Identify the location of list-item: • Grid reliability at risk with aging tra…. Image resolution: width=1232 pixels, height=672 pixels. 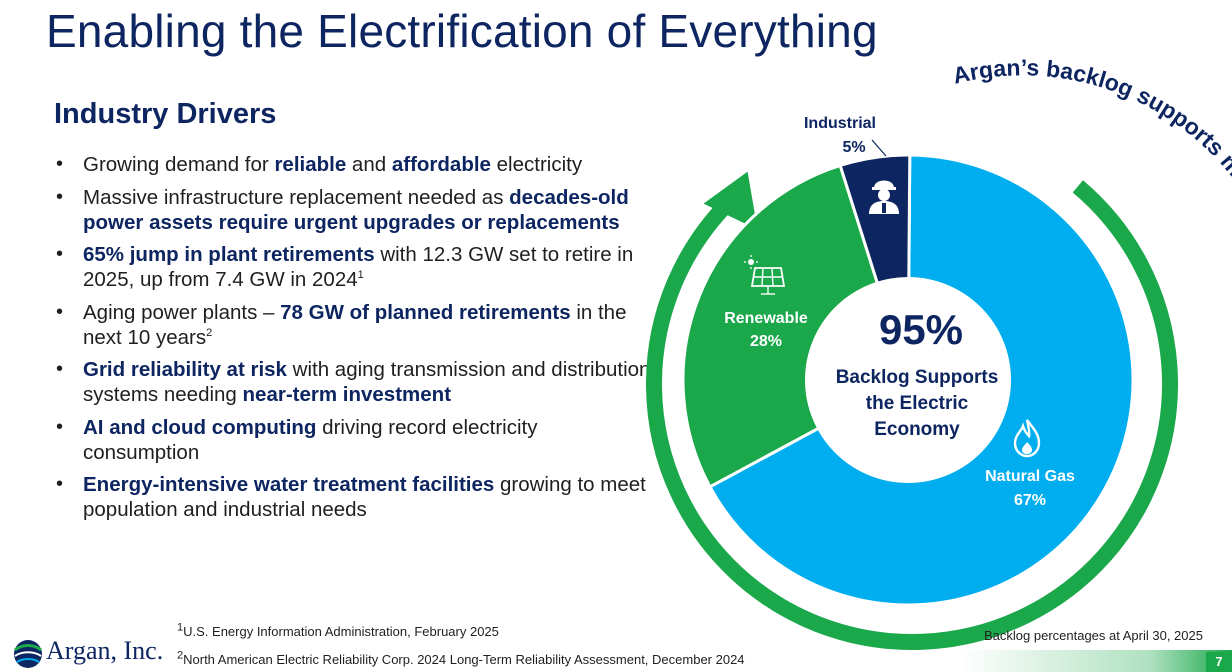
(353, 382).